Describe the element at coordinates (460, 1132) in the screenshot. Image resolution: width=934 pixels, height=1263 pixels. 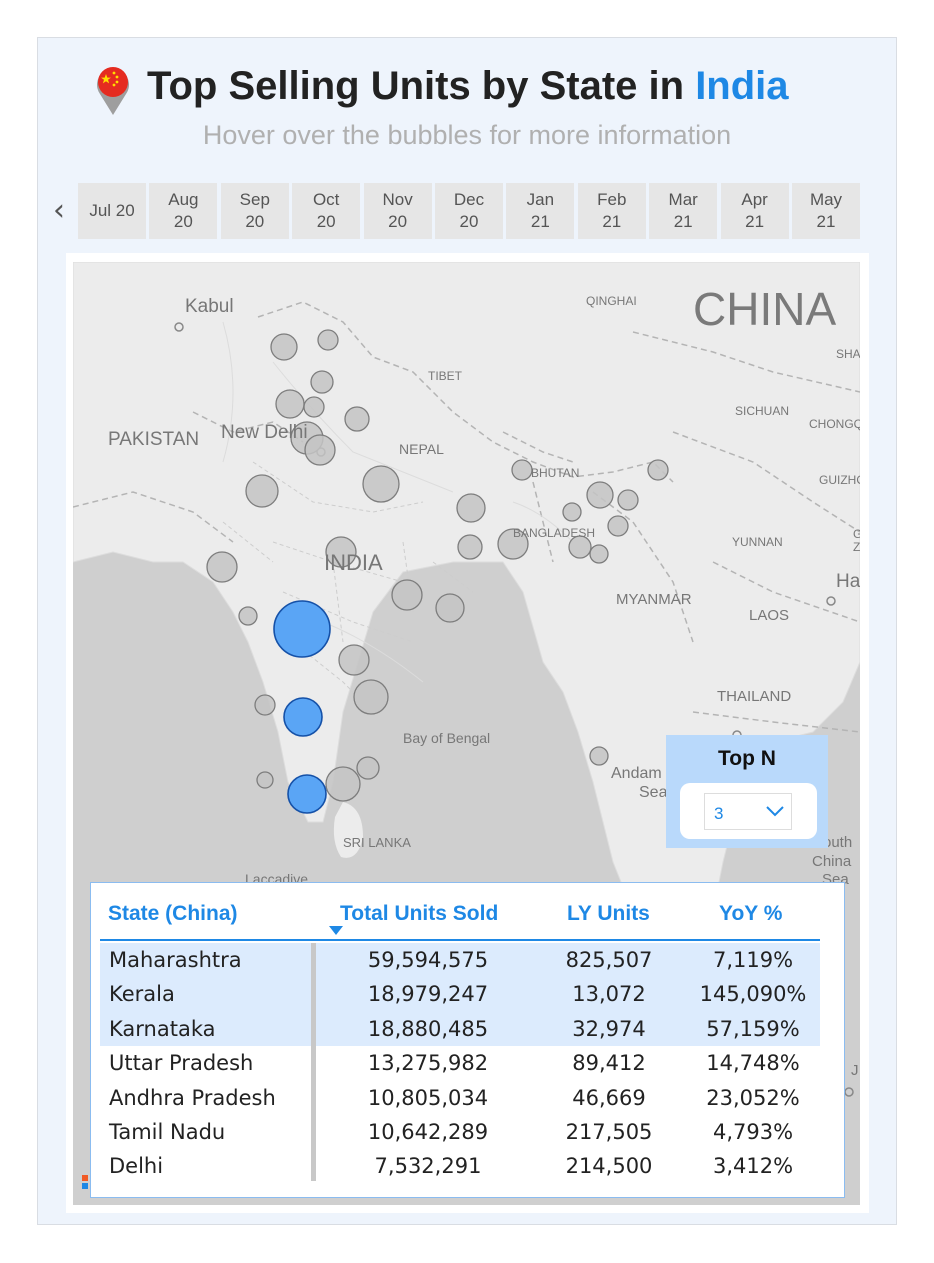
I see `table-row: Tamil Nadu 10,642,289 217,505 4,793%` at that location.